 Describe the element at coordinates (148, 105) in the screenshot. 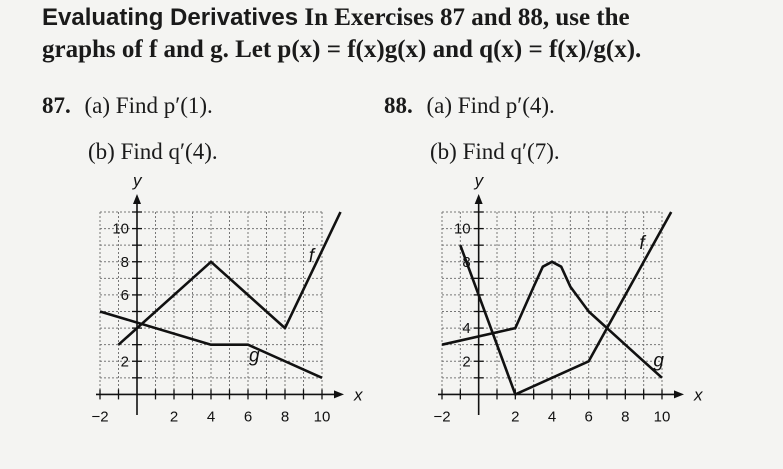

I see `part-a: (a) Find p′(1).` at that location.